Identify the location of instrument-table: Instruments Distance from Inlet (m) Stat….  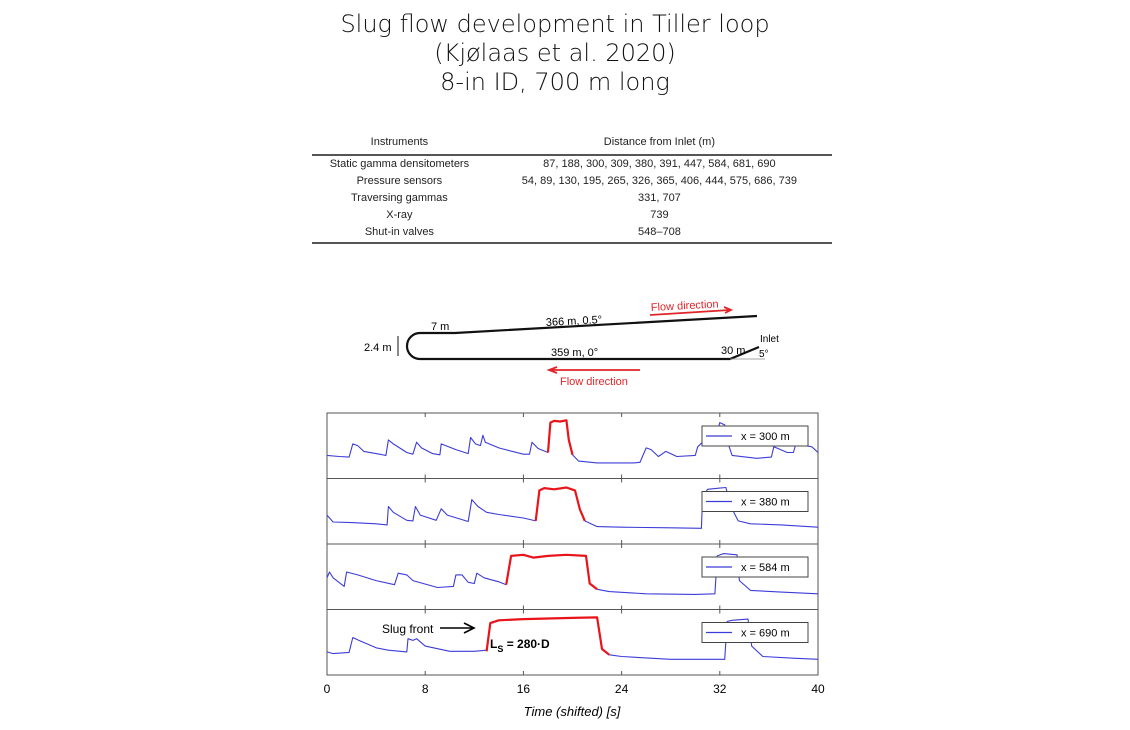
(572, 188).